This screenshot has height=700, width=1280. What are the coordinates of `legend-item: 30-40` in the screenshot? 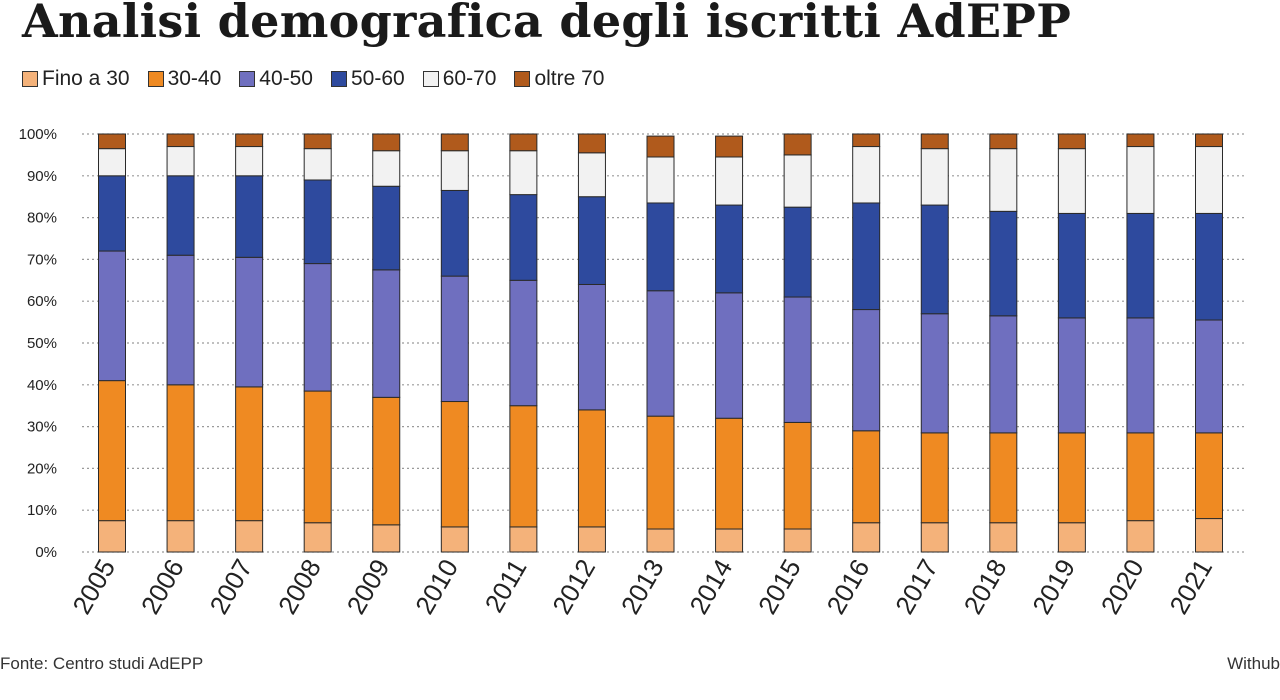 It's located at (184, 79).